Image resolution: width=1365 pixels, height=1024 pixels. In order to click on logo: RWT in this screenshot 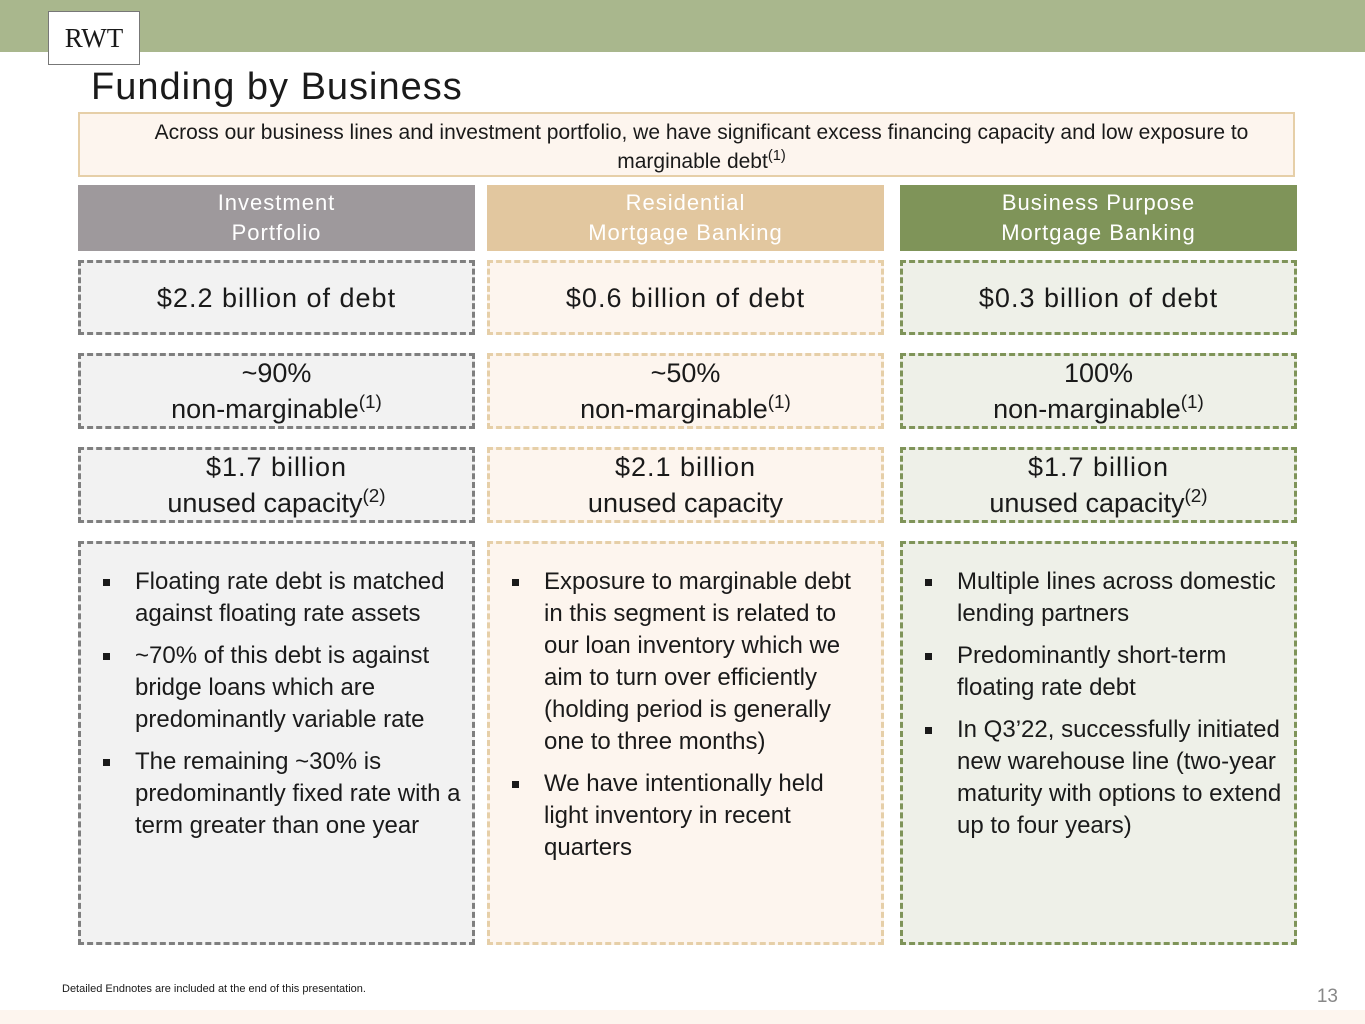, I will do `click(94, 38)`.